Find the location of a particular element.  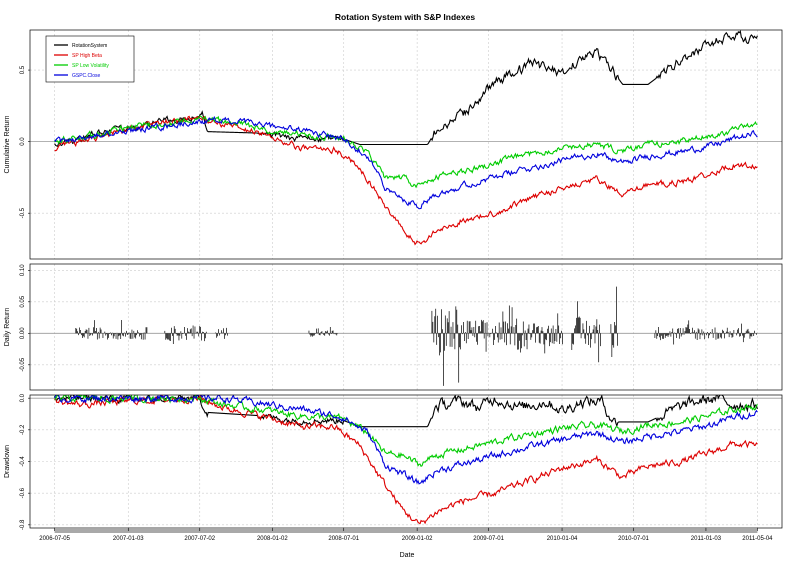

x-axis-date-strip is located at coordinates (406, 531).